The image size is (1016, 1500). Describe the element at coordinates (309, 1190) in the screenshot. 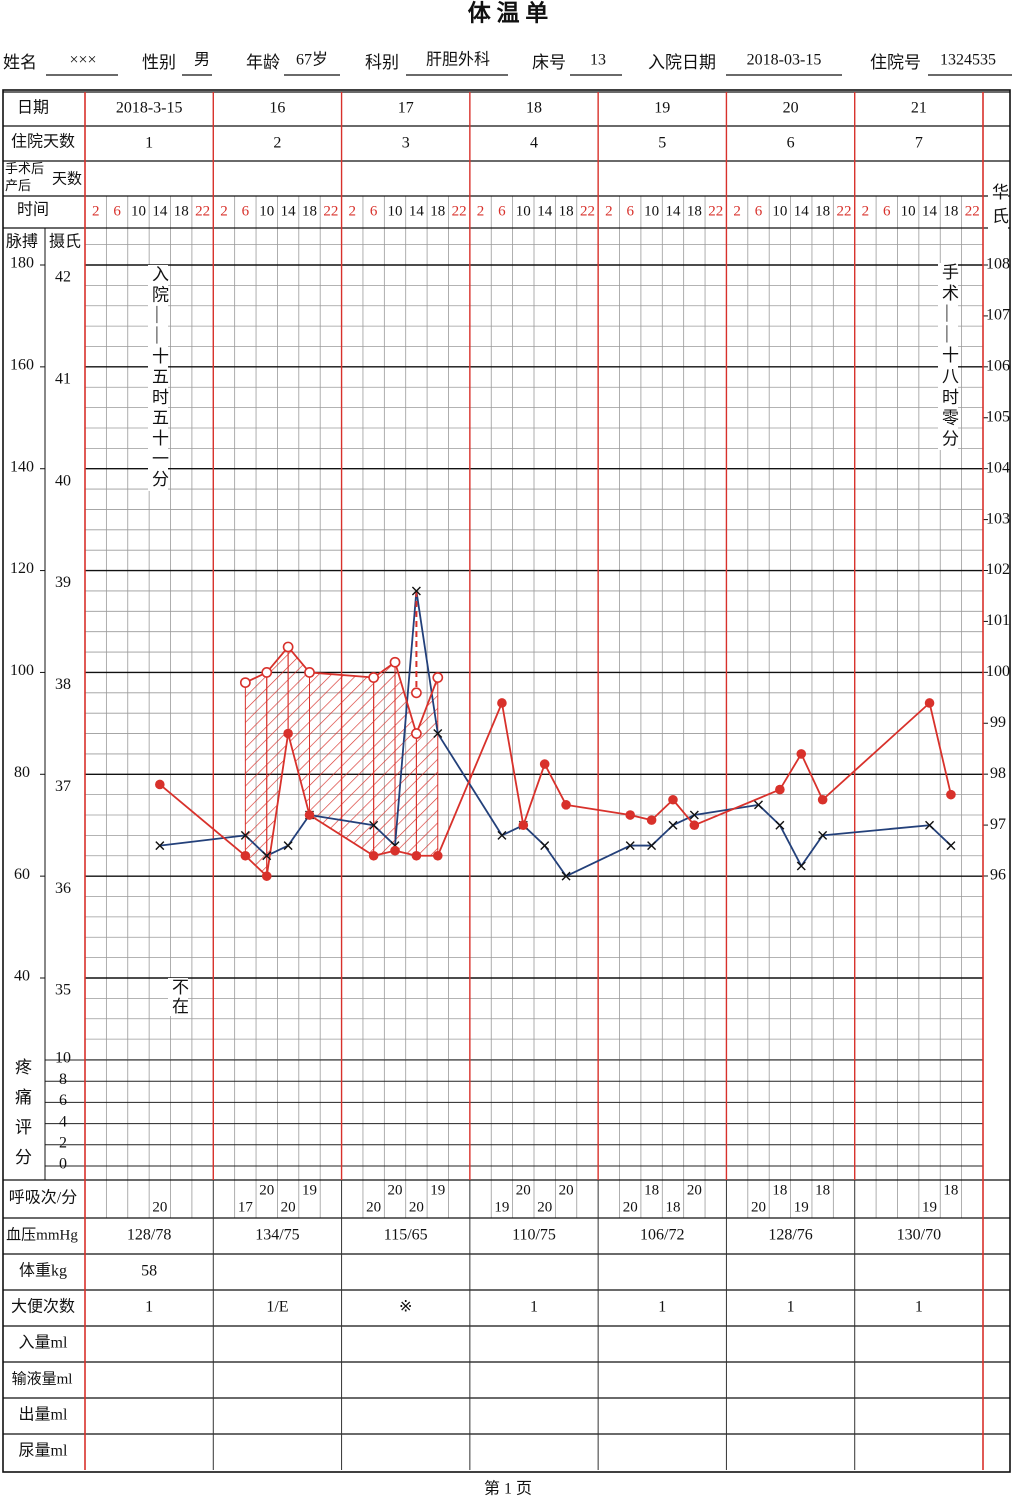

I see `respiration-value: 19` at that location.